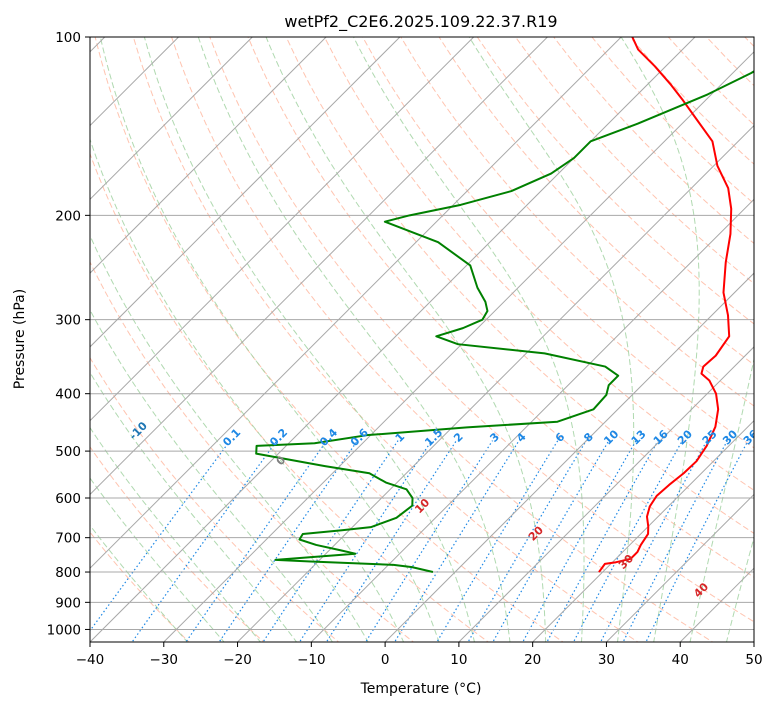 This screenshot has height=708, width=775. I want to click on x-axis: −40 −30 −20 −10 0 10 20 30 40 50, so click(419, 655).